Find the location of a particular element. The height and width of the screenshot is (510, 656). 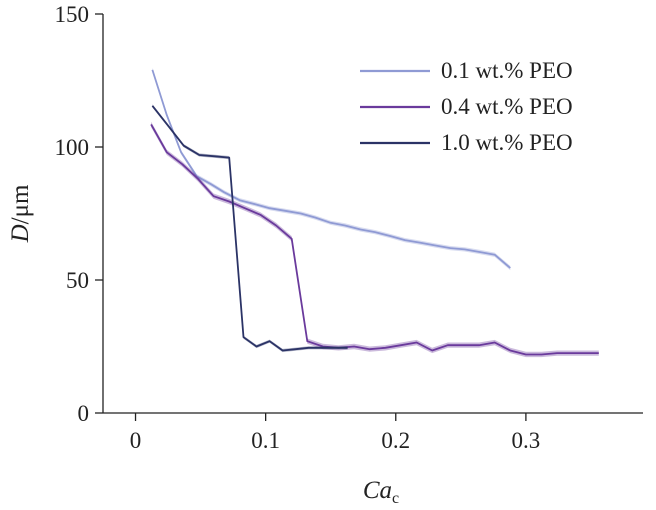

legend: 0.1 wt.% PEO 0.4 wt.% PEO 1.0 wt.% PEO is located at coordinates (466, 106).